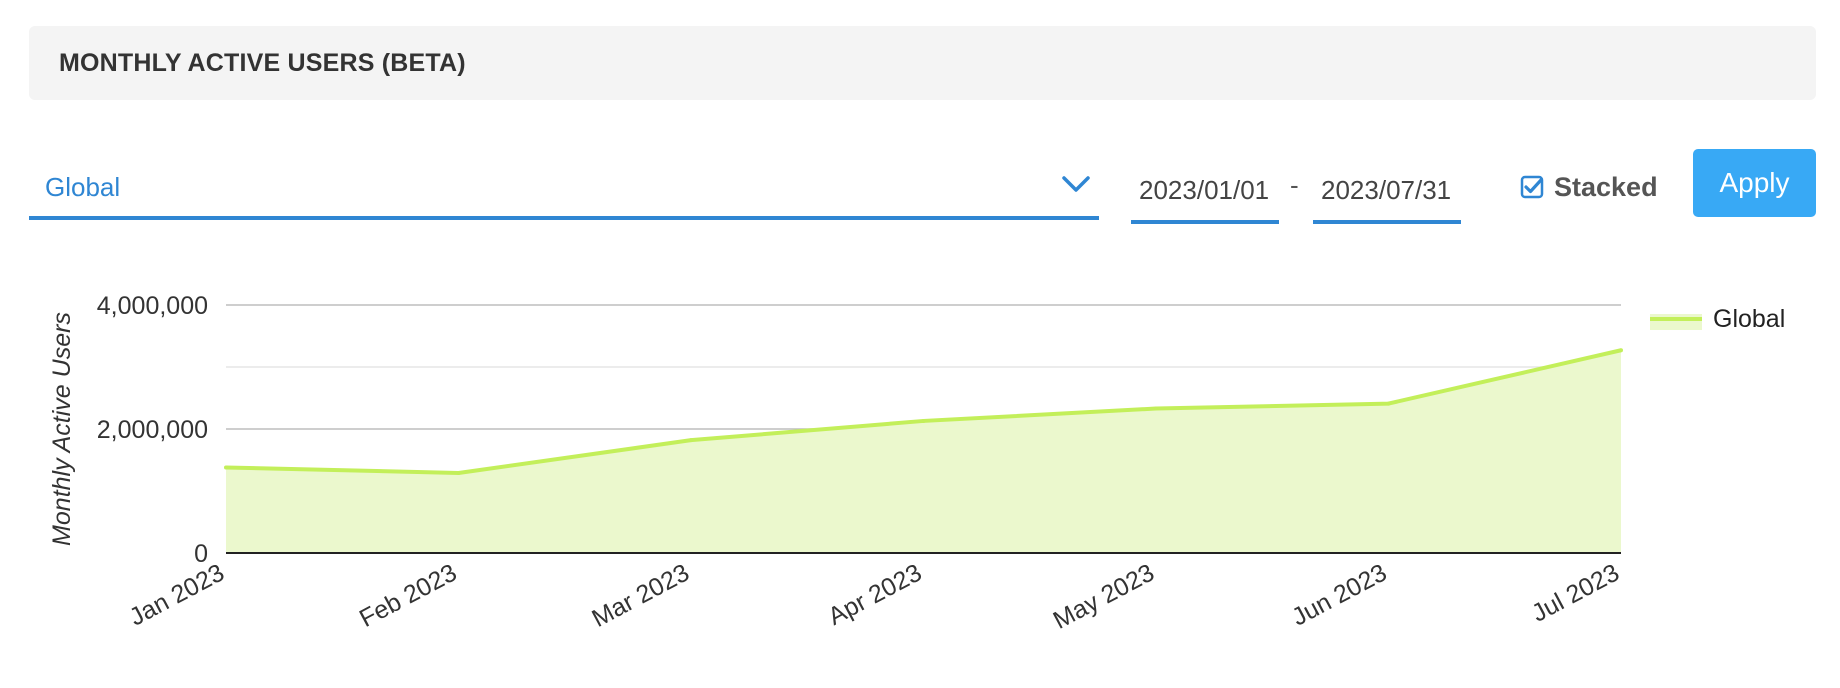 The height and width of the screenshot is (688, 1840). I want to click on region-selected-value: Global, so click(83, 187).